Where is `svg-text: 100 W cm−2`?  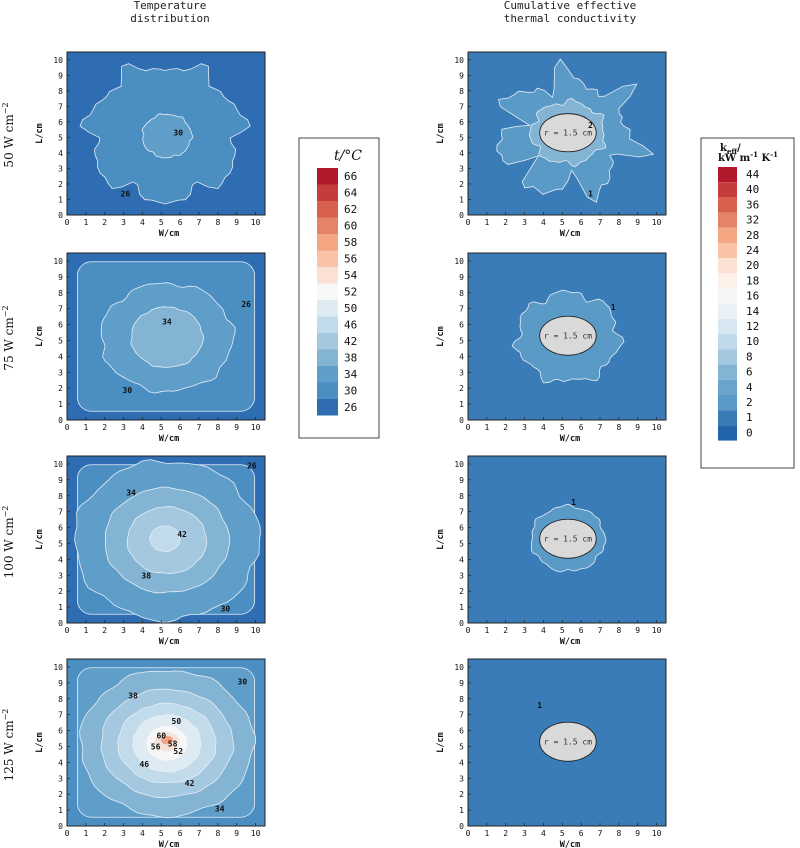
svg-text: 100 W cm−2 is located at coordinates (8, 542).